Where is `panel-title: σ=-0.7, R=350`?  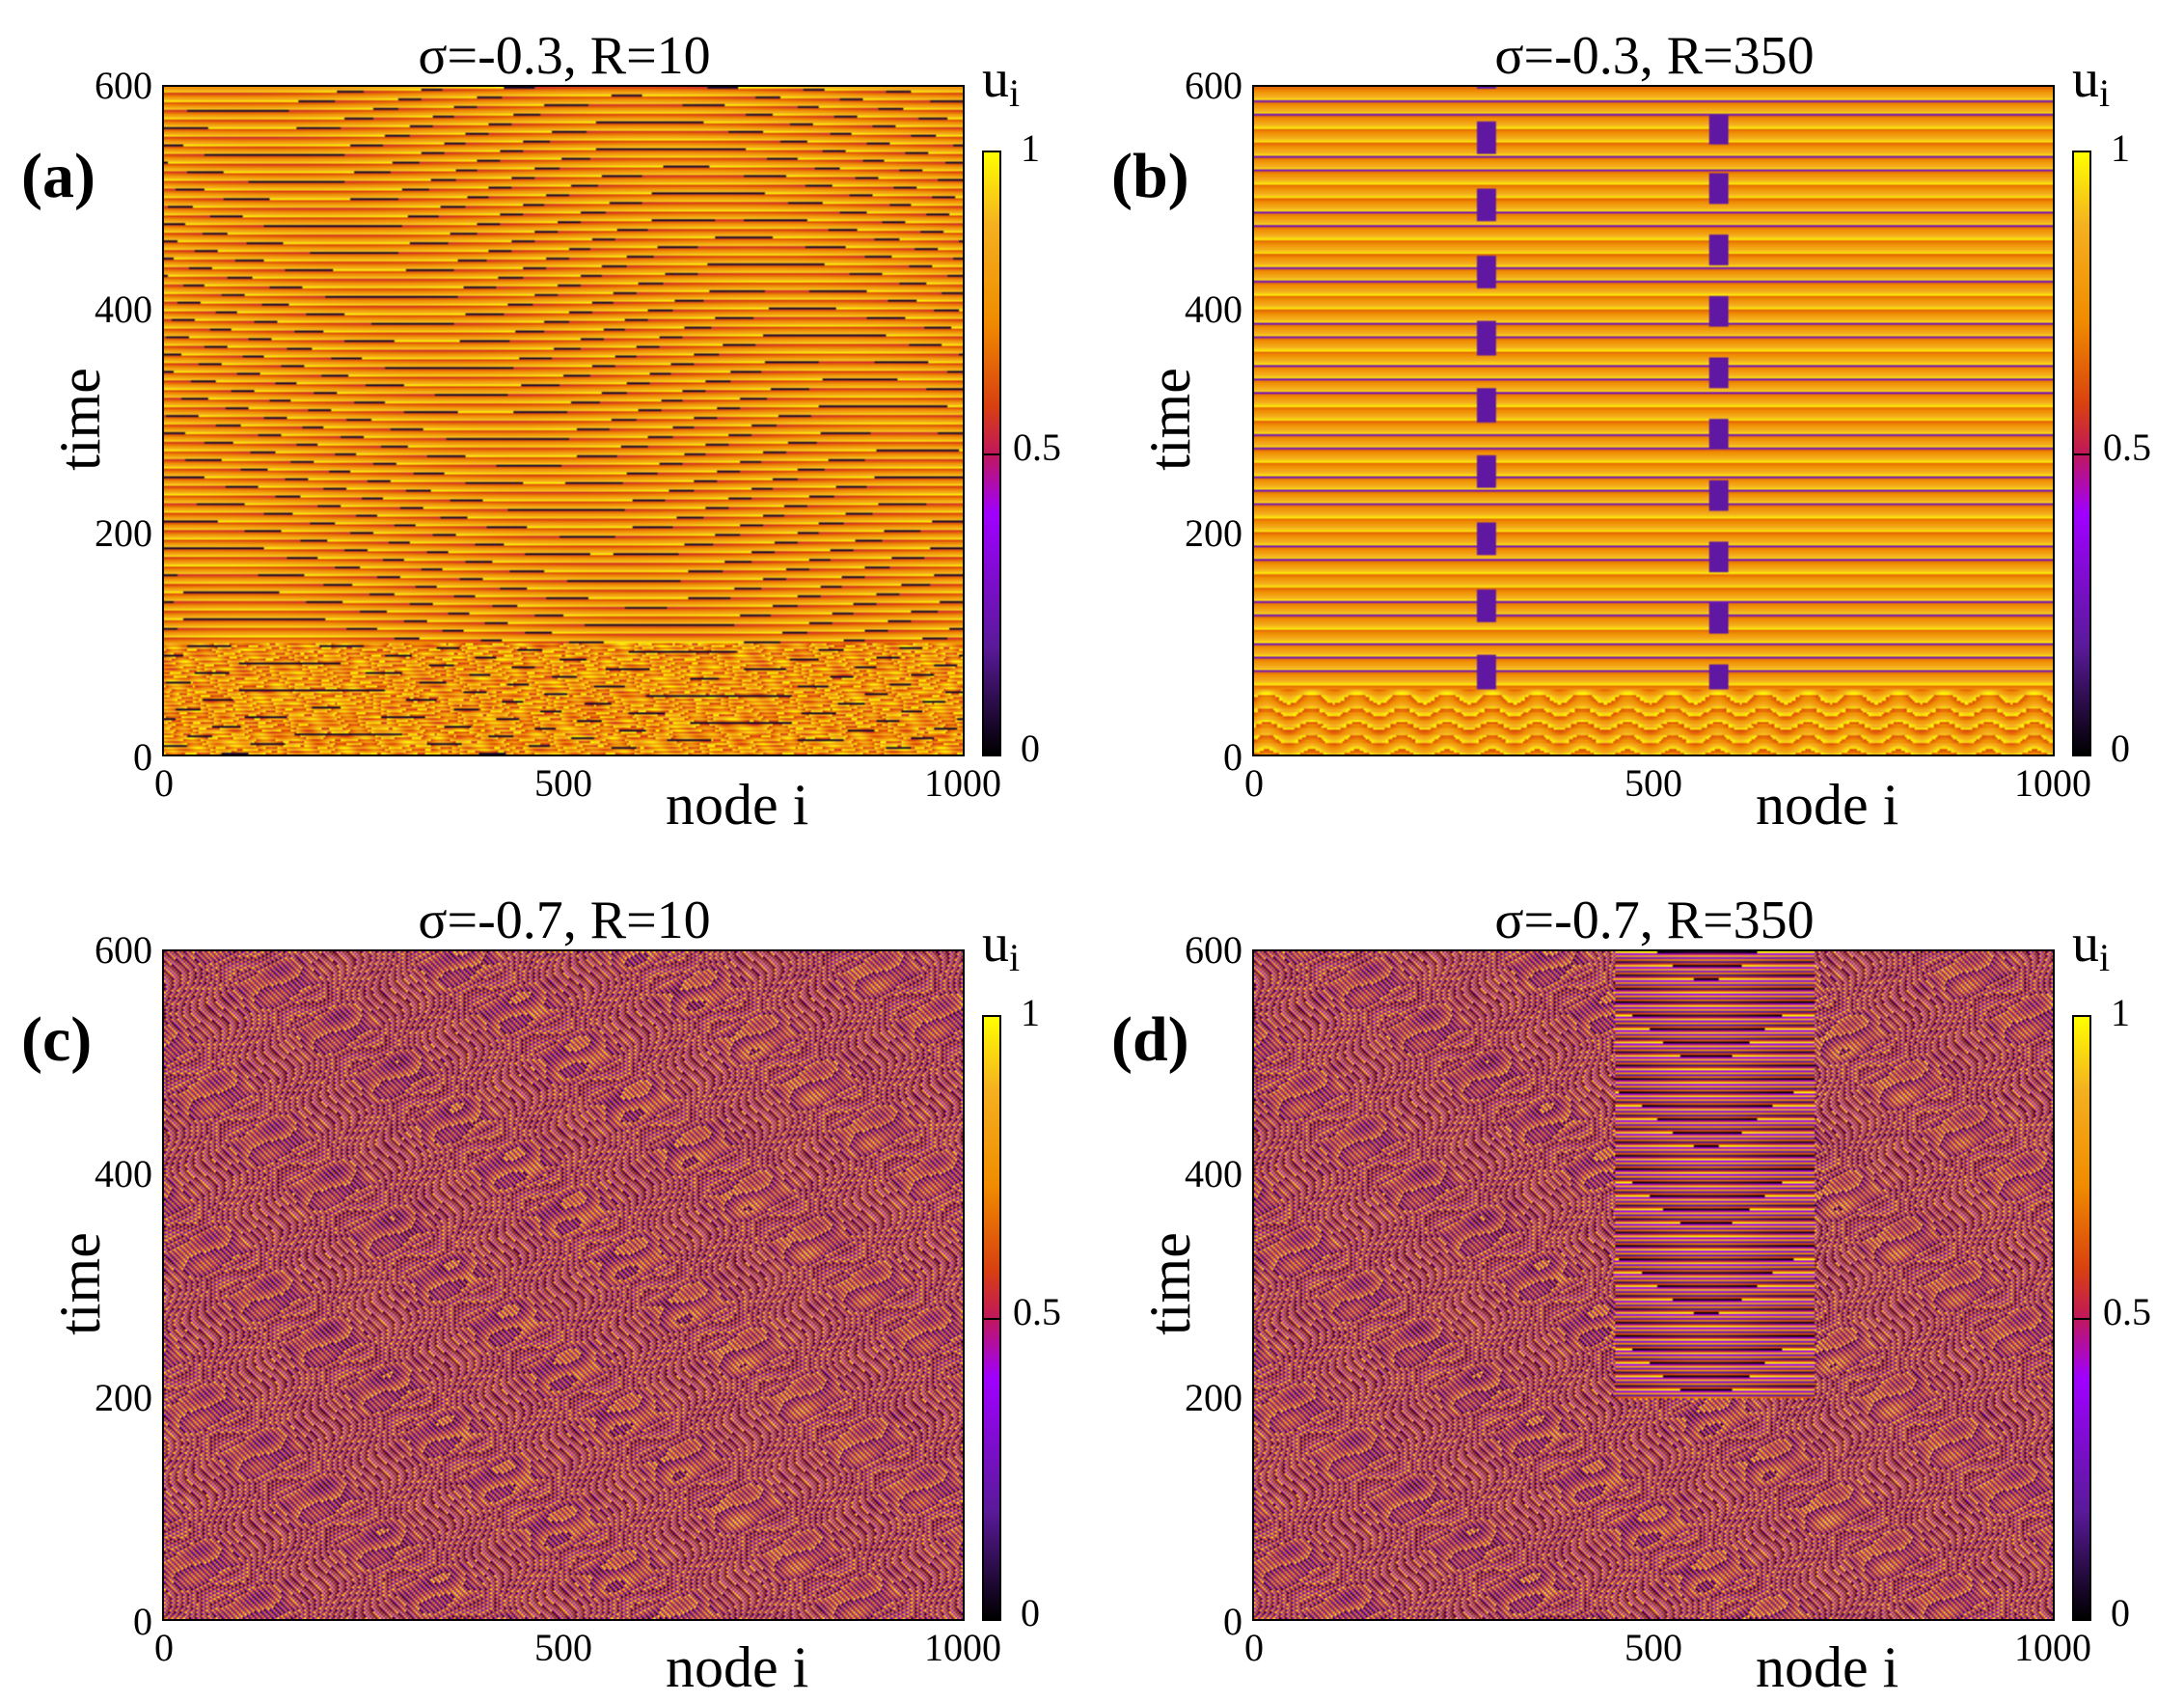
panel-title: σ=-0.7, R=350 is located at coordinates (1654, 920).